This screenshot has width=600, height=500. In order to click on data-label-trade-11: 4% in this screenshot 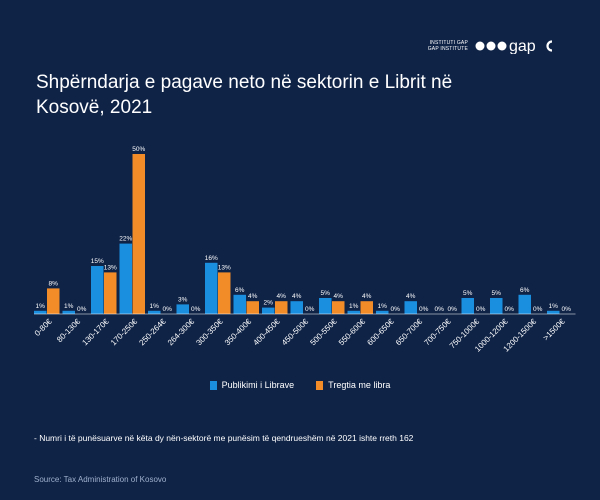, I will do `click(367, 296)`.